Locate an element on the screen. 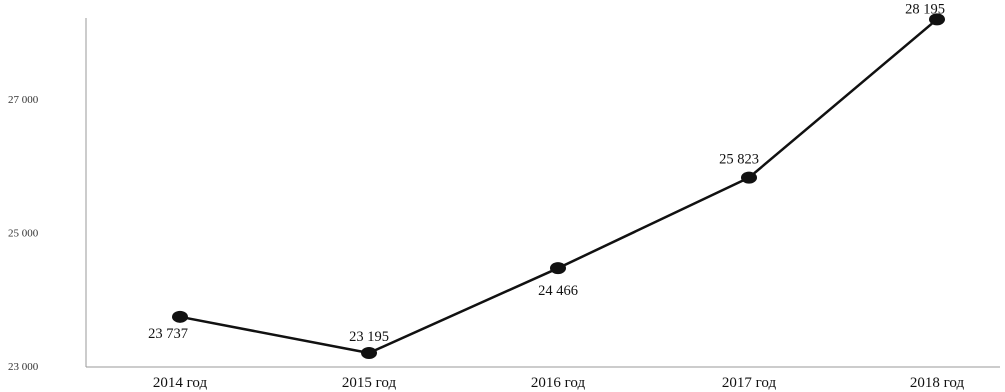  x-category-label: 2015 год is located at coordinates (369, 383).